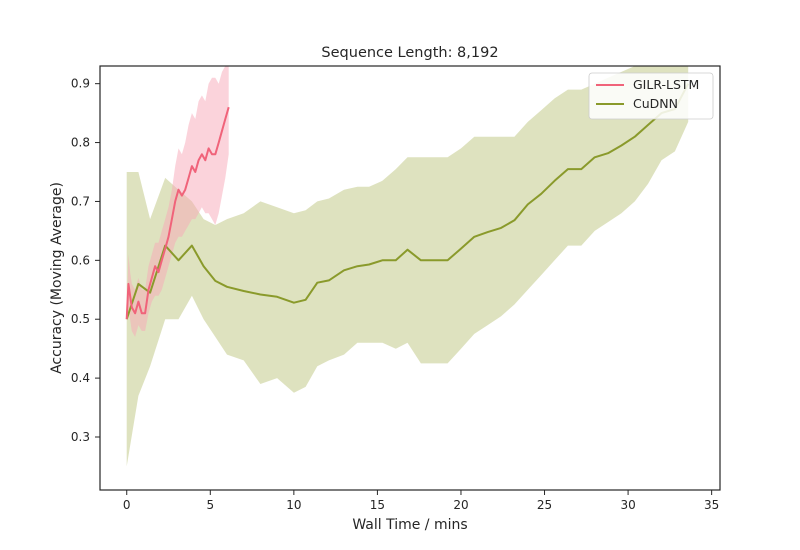  What do you see at coordinates (409, 525) in the screenshot?
I see `x-axis-label: Wall Time / mins` at bounding box center [409, 525].